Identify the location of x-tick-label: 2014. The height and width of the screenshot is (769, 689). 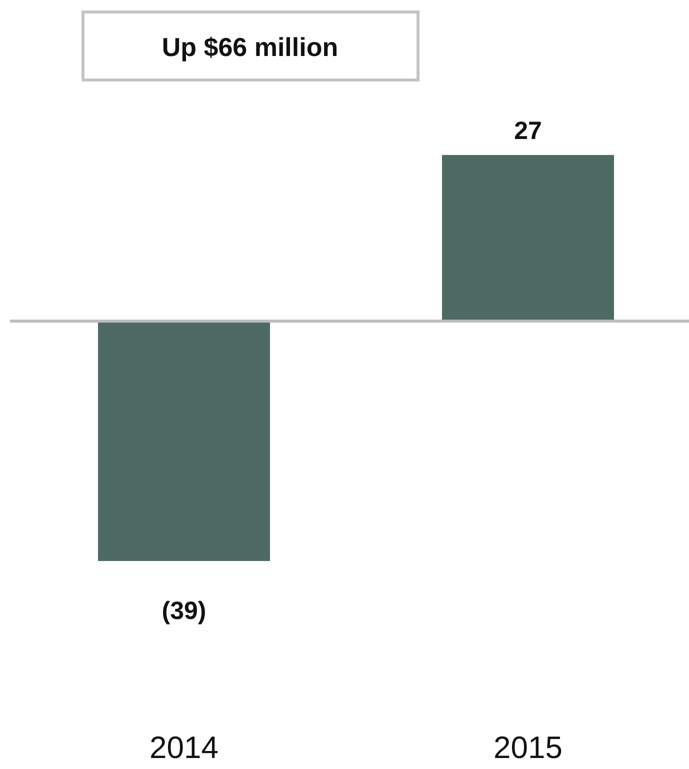
(184, 747).